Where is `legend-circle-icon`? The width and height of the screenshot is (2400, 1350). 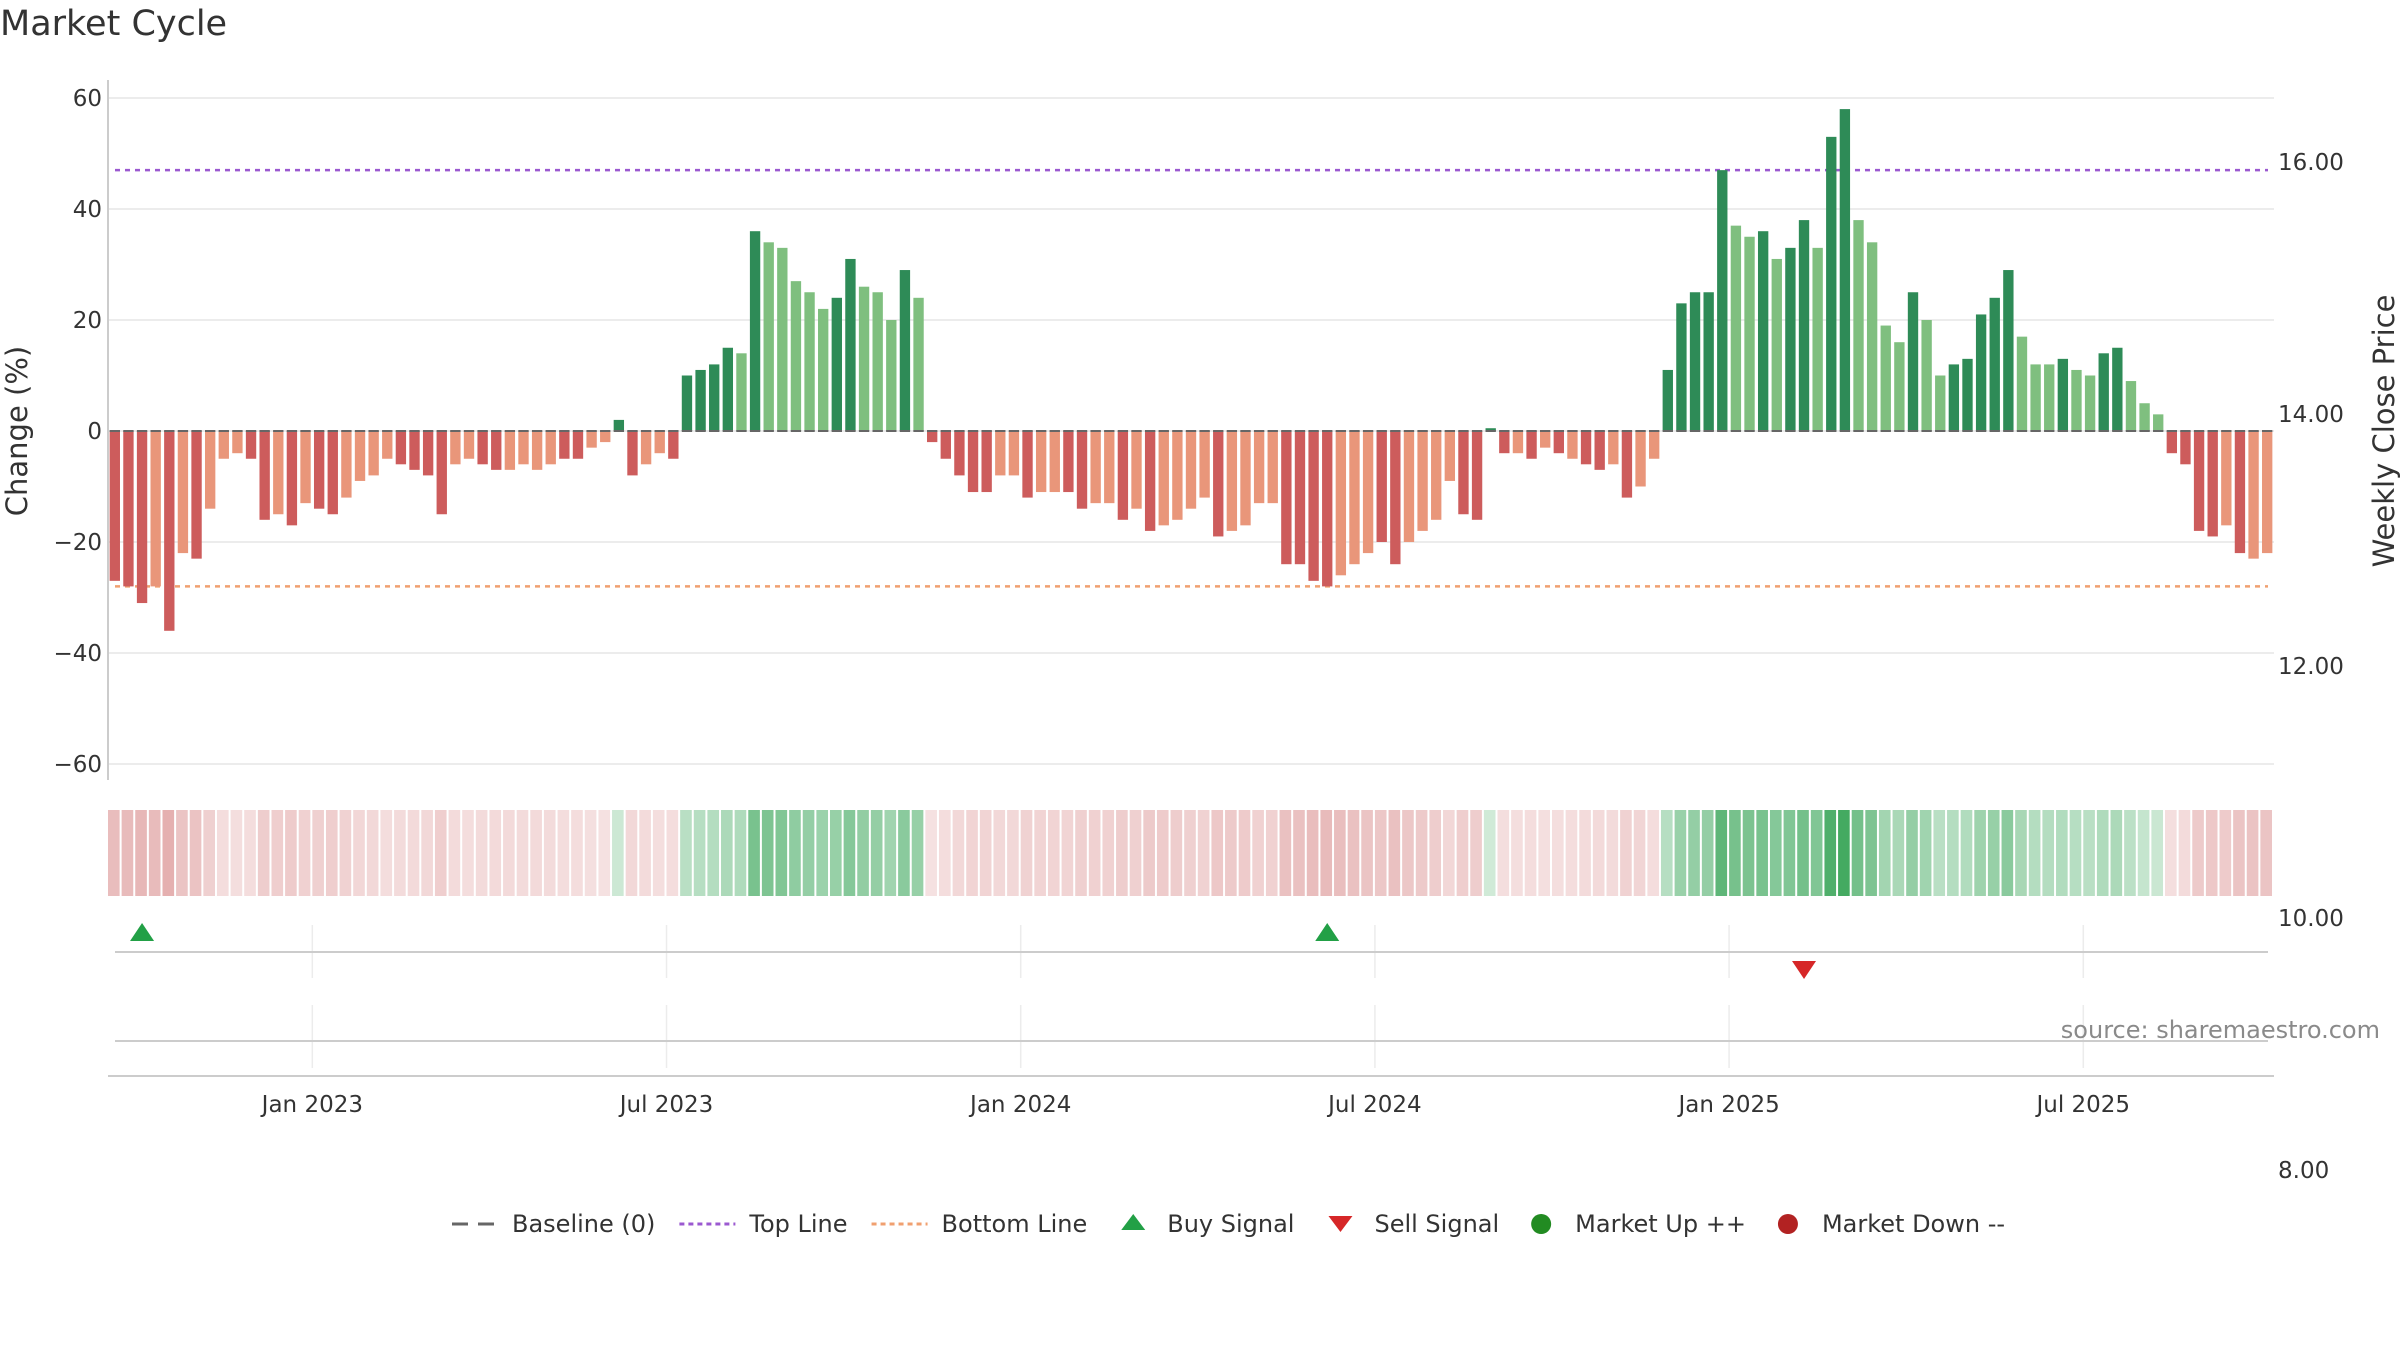
legend-circle-icon is located at coordinates (1541, 1224).